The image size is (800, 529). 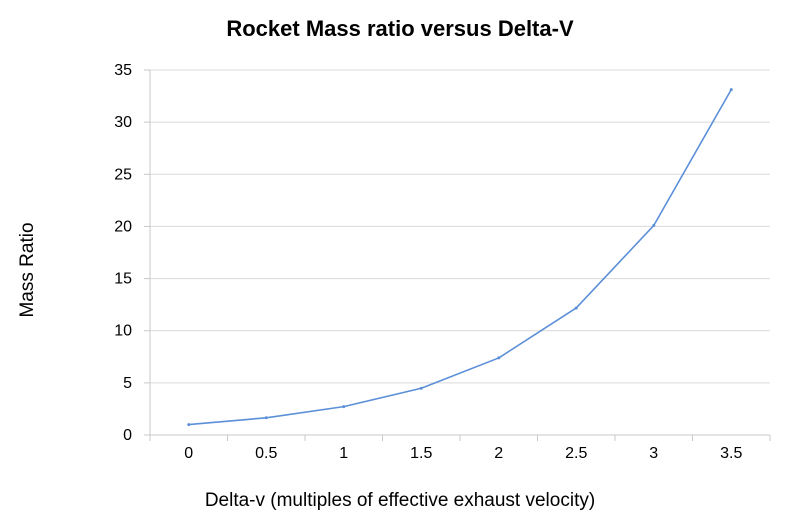 I want to click on x-tick-label: 3.5, so click(x=731, y=453).